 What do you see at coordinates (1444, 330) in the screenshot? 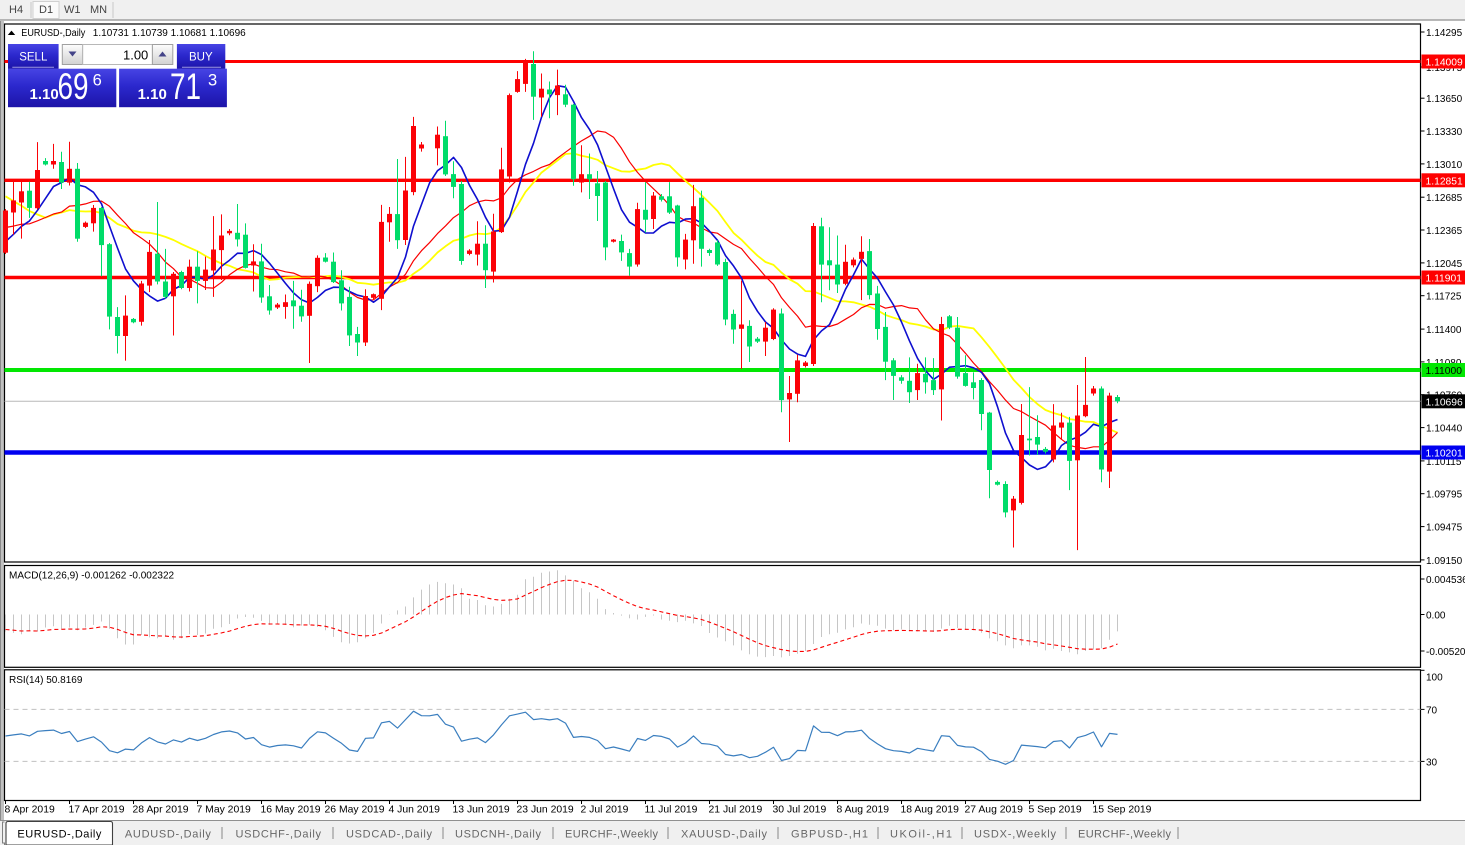
I see `svg-text: 1.11400` at bounding box center [1444, 330].